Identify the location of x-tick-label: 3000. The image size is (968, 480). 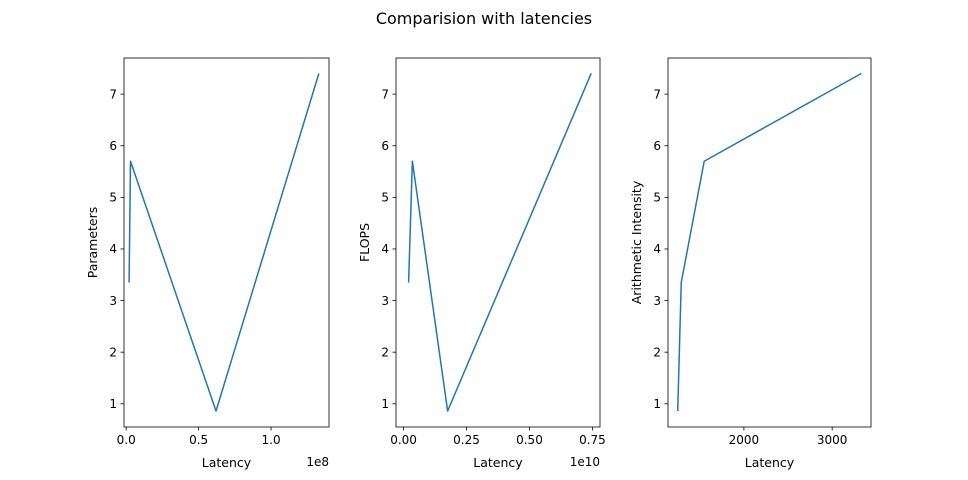
(832, 440).